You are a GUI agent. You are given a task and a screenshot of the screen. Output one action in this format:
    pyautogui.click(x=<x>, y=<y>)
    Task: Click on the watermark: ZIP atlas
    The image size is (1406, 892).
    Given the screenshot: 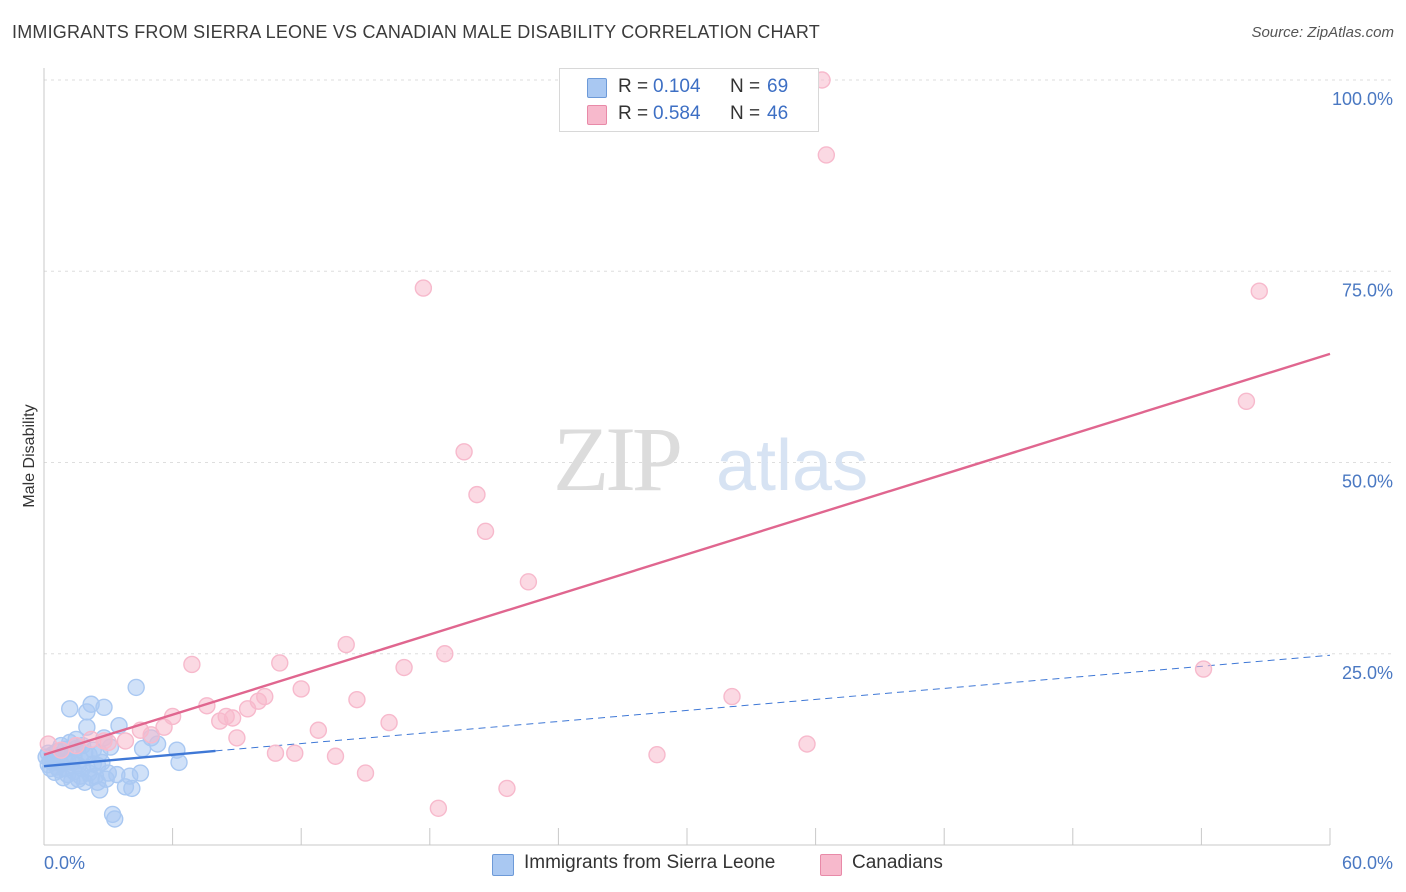 What is the action you would take?
    pyautogui.click(x=710, y=459)
    